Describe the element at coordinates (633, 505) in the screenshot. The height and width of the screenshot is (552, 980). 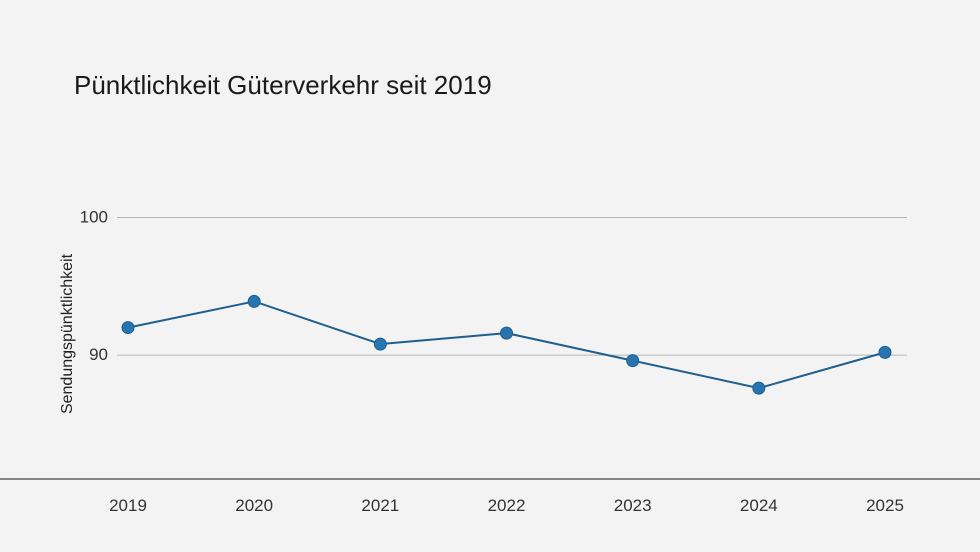
I see `x-tick-label: 2023` at that location.